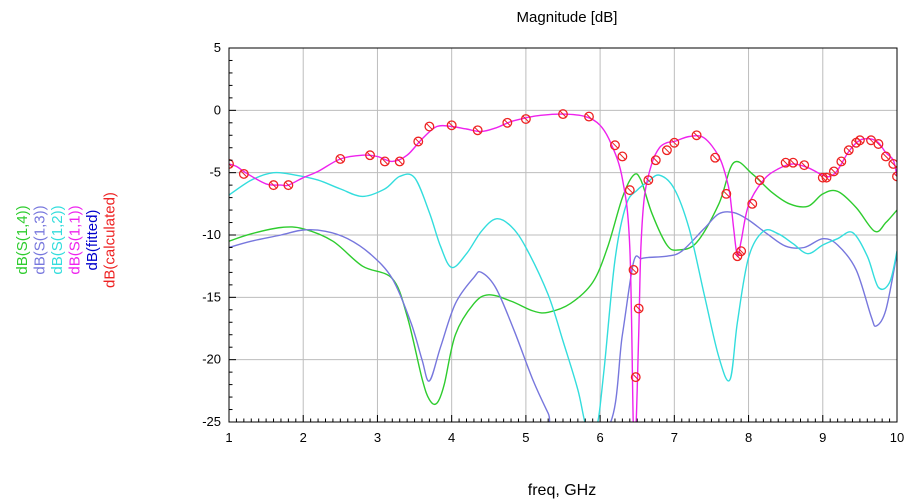  I want to click on x-tick-label: 1, so click(228, 437).